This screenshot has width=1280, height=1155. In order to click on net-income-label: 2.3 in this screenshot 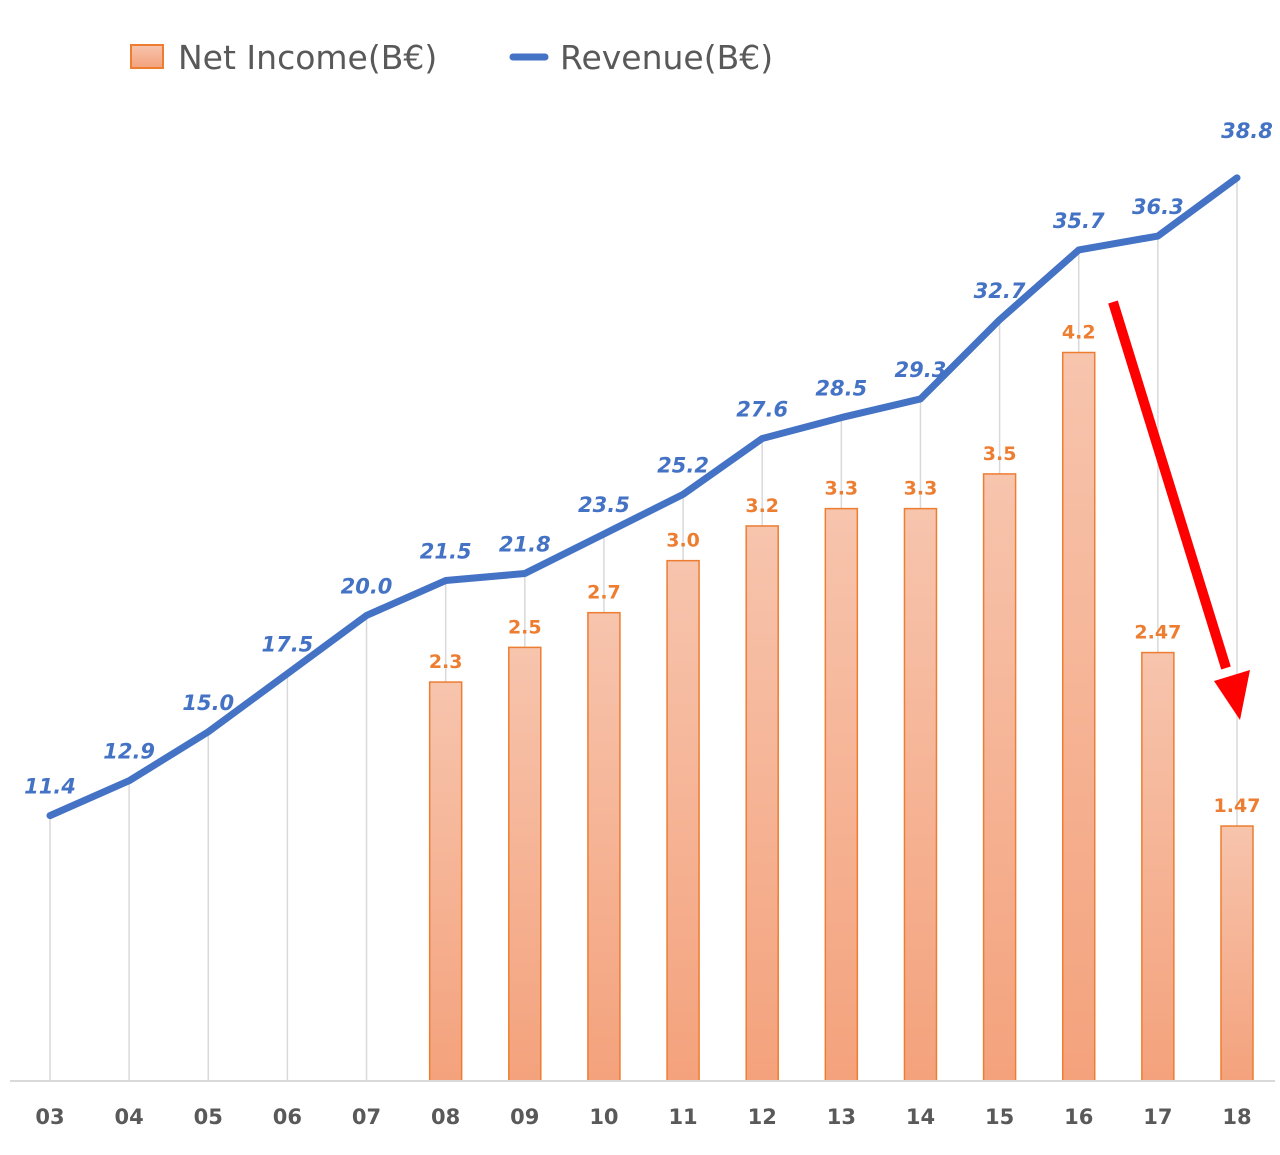, I will do `click(446, 662)`.